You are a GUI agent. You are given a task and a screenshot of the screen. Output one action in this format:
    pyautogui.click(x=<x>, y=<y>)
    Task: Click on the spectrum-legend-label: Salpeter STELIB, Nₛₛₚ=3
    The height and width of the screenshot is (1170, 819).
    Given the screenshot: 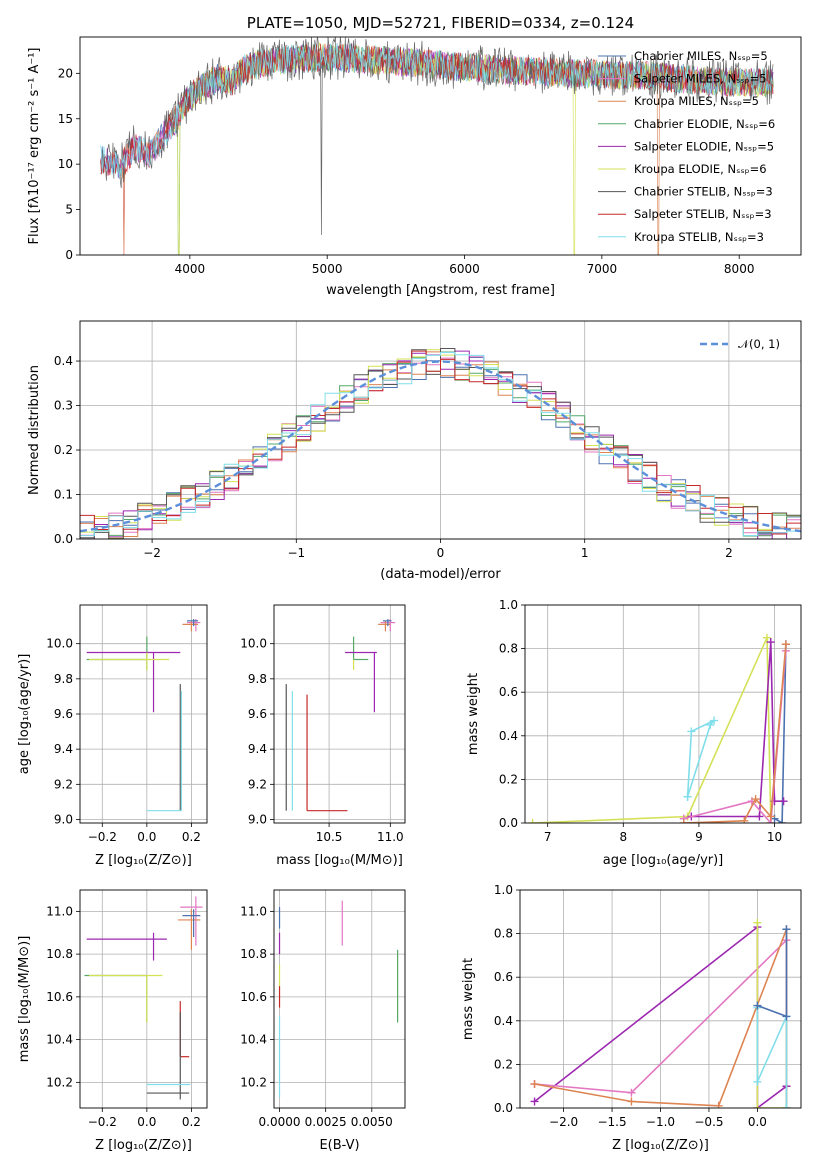 What is the action you would take?
    pyautogui.click(x=703, y=214)
    